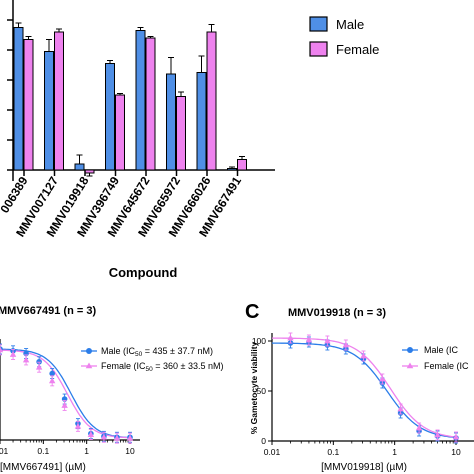 This screenshot has width=474, height=474. I want to click on panel-c-xlabel: [MMV019918] (µM), so click(364, 467).